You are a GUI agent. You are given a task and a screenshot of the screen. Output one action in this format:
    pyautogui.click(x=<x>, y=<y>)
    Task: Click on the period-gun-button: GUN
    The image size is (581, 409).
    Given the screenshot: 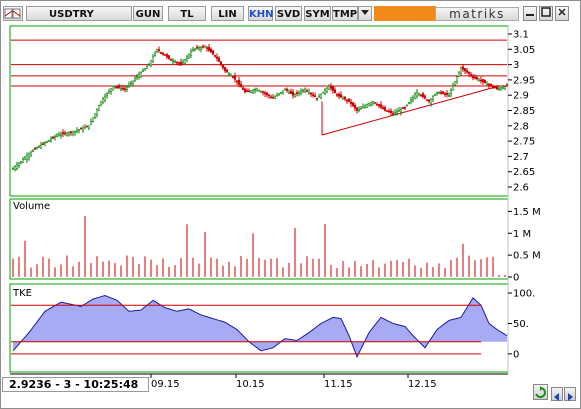 What is the action you would take?
    pyautogui.click(x=148, y=13)
    